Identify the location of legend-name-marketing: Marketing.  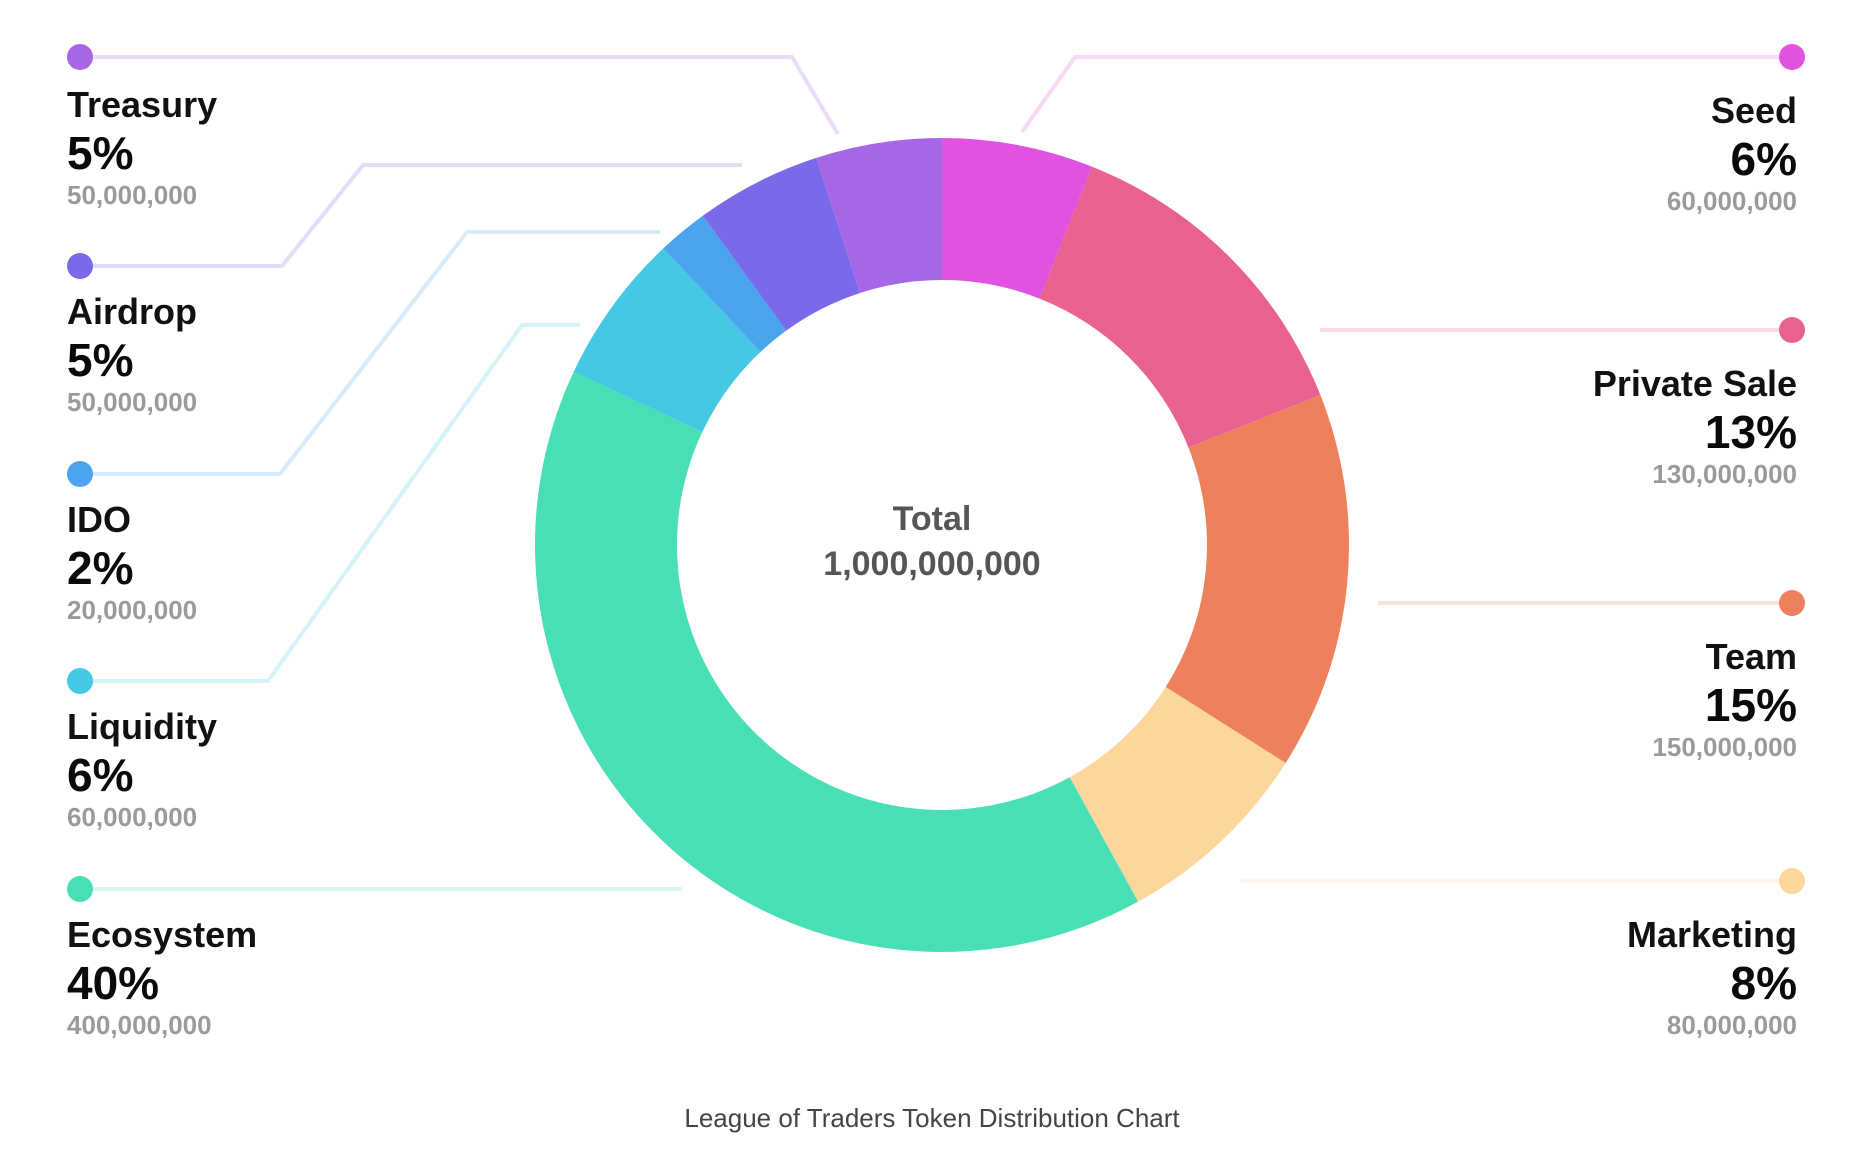
(1711, 934).